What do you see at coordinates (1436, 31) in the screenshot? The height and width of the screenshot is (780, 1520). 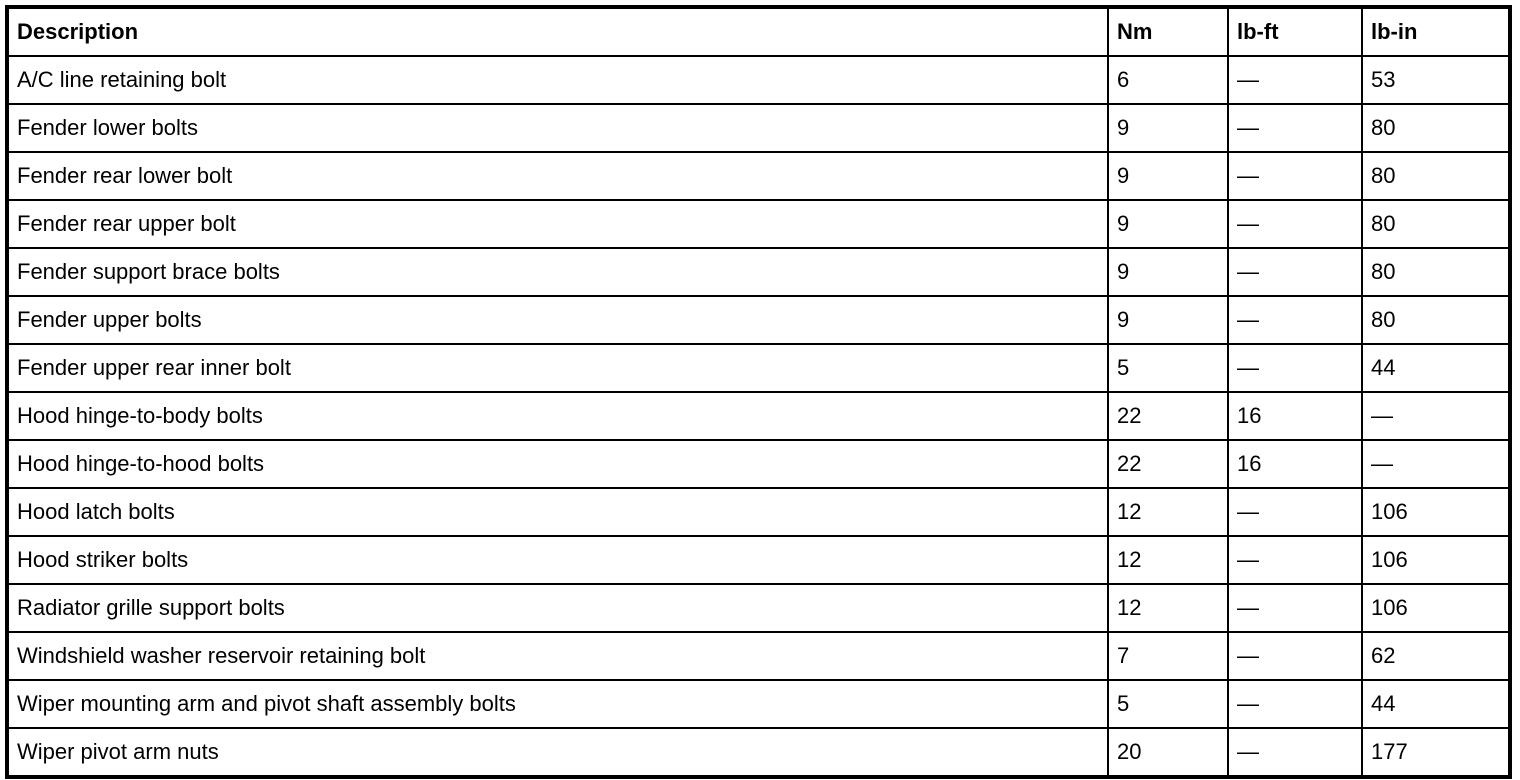 I see `header-lb-in: lb-in` at bounding box center [1436, 31].